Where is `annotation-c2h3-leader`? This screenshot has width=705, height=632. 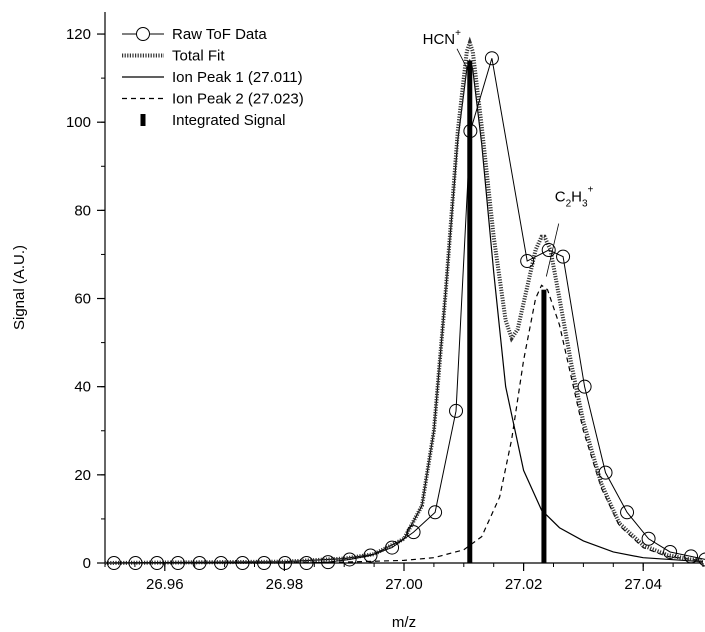 annotation-c2h3-leader is located at coordinates (552, 250).